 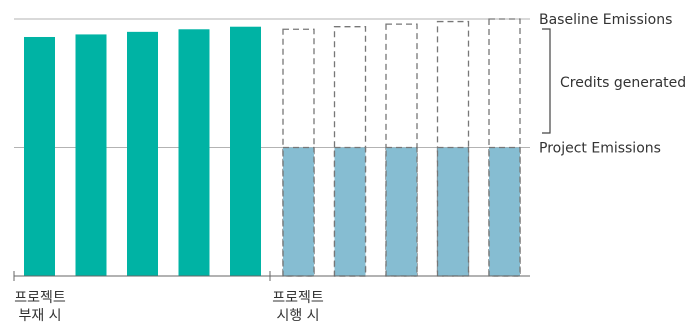 What do you see at coordinates (605, 20) in the screenshot?
I see `baseline-emissions-label: Baseline Emissions` at bounding box center [605, 20].